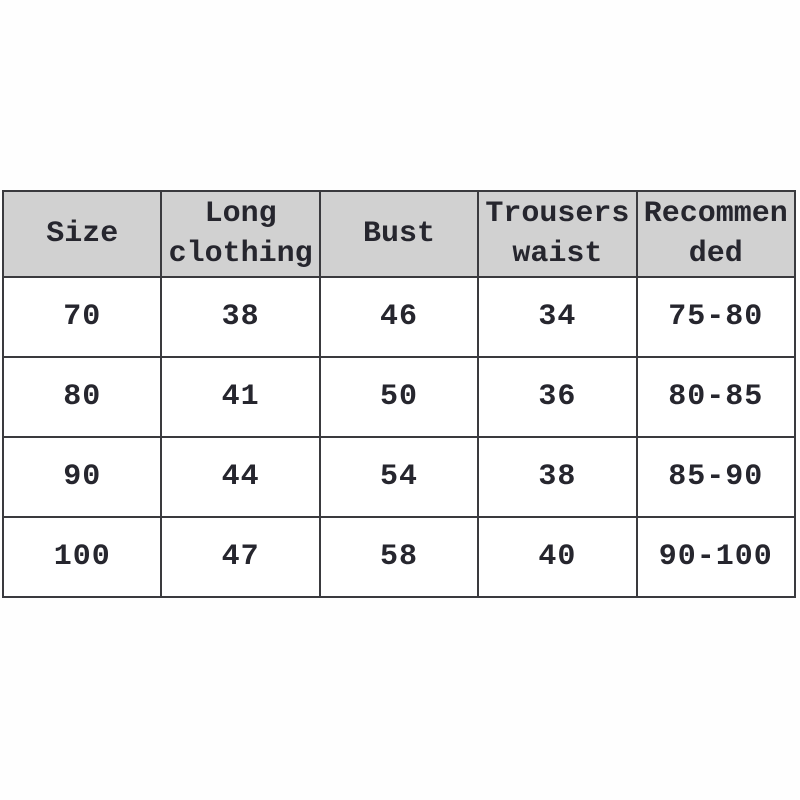 Image resolution: width=800 pixels, height=800 pixels. Describe the element at coordinates (240, 557) in the screenshot. I see `table-cell-long-clothing: 47` at that location.